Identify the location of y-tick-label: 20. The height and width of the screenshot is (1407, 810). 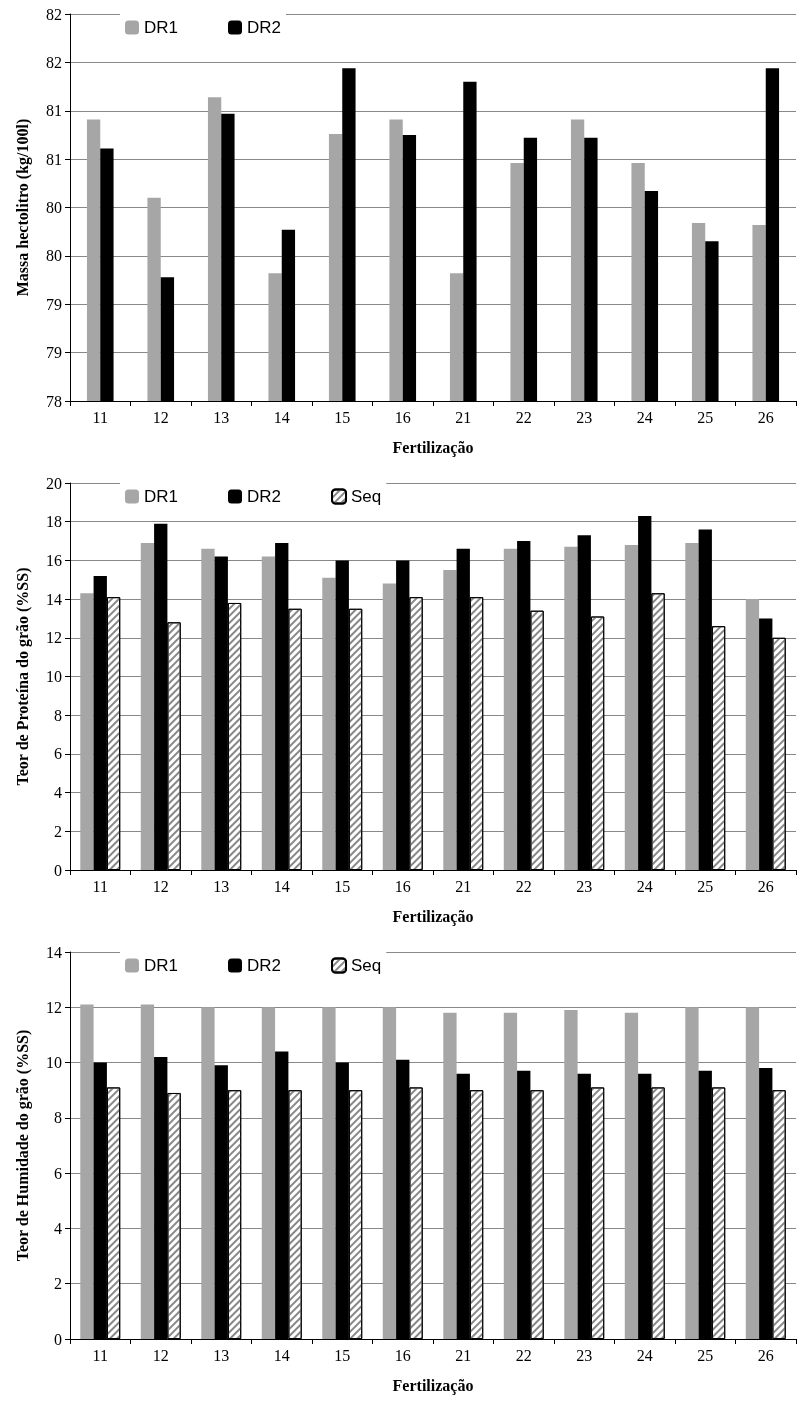
(54, 483).